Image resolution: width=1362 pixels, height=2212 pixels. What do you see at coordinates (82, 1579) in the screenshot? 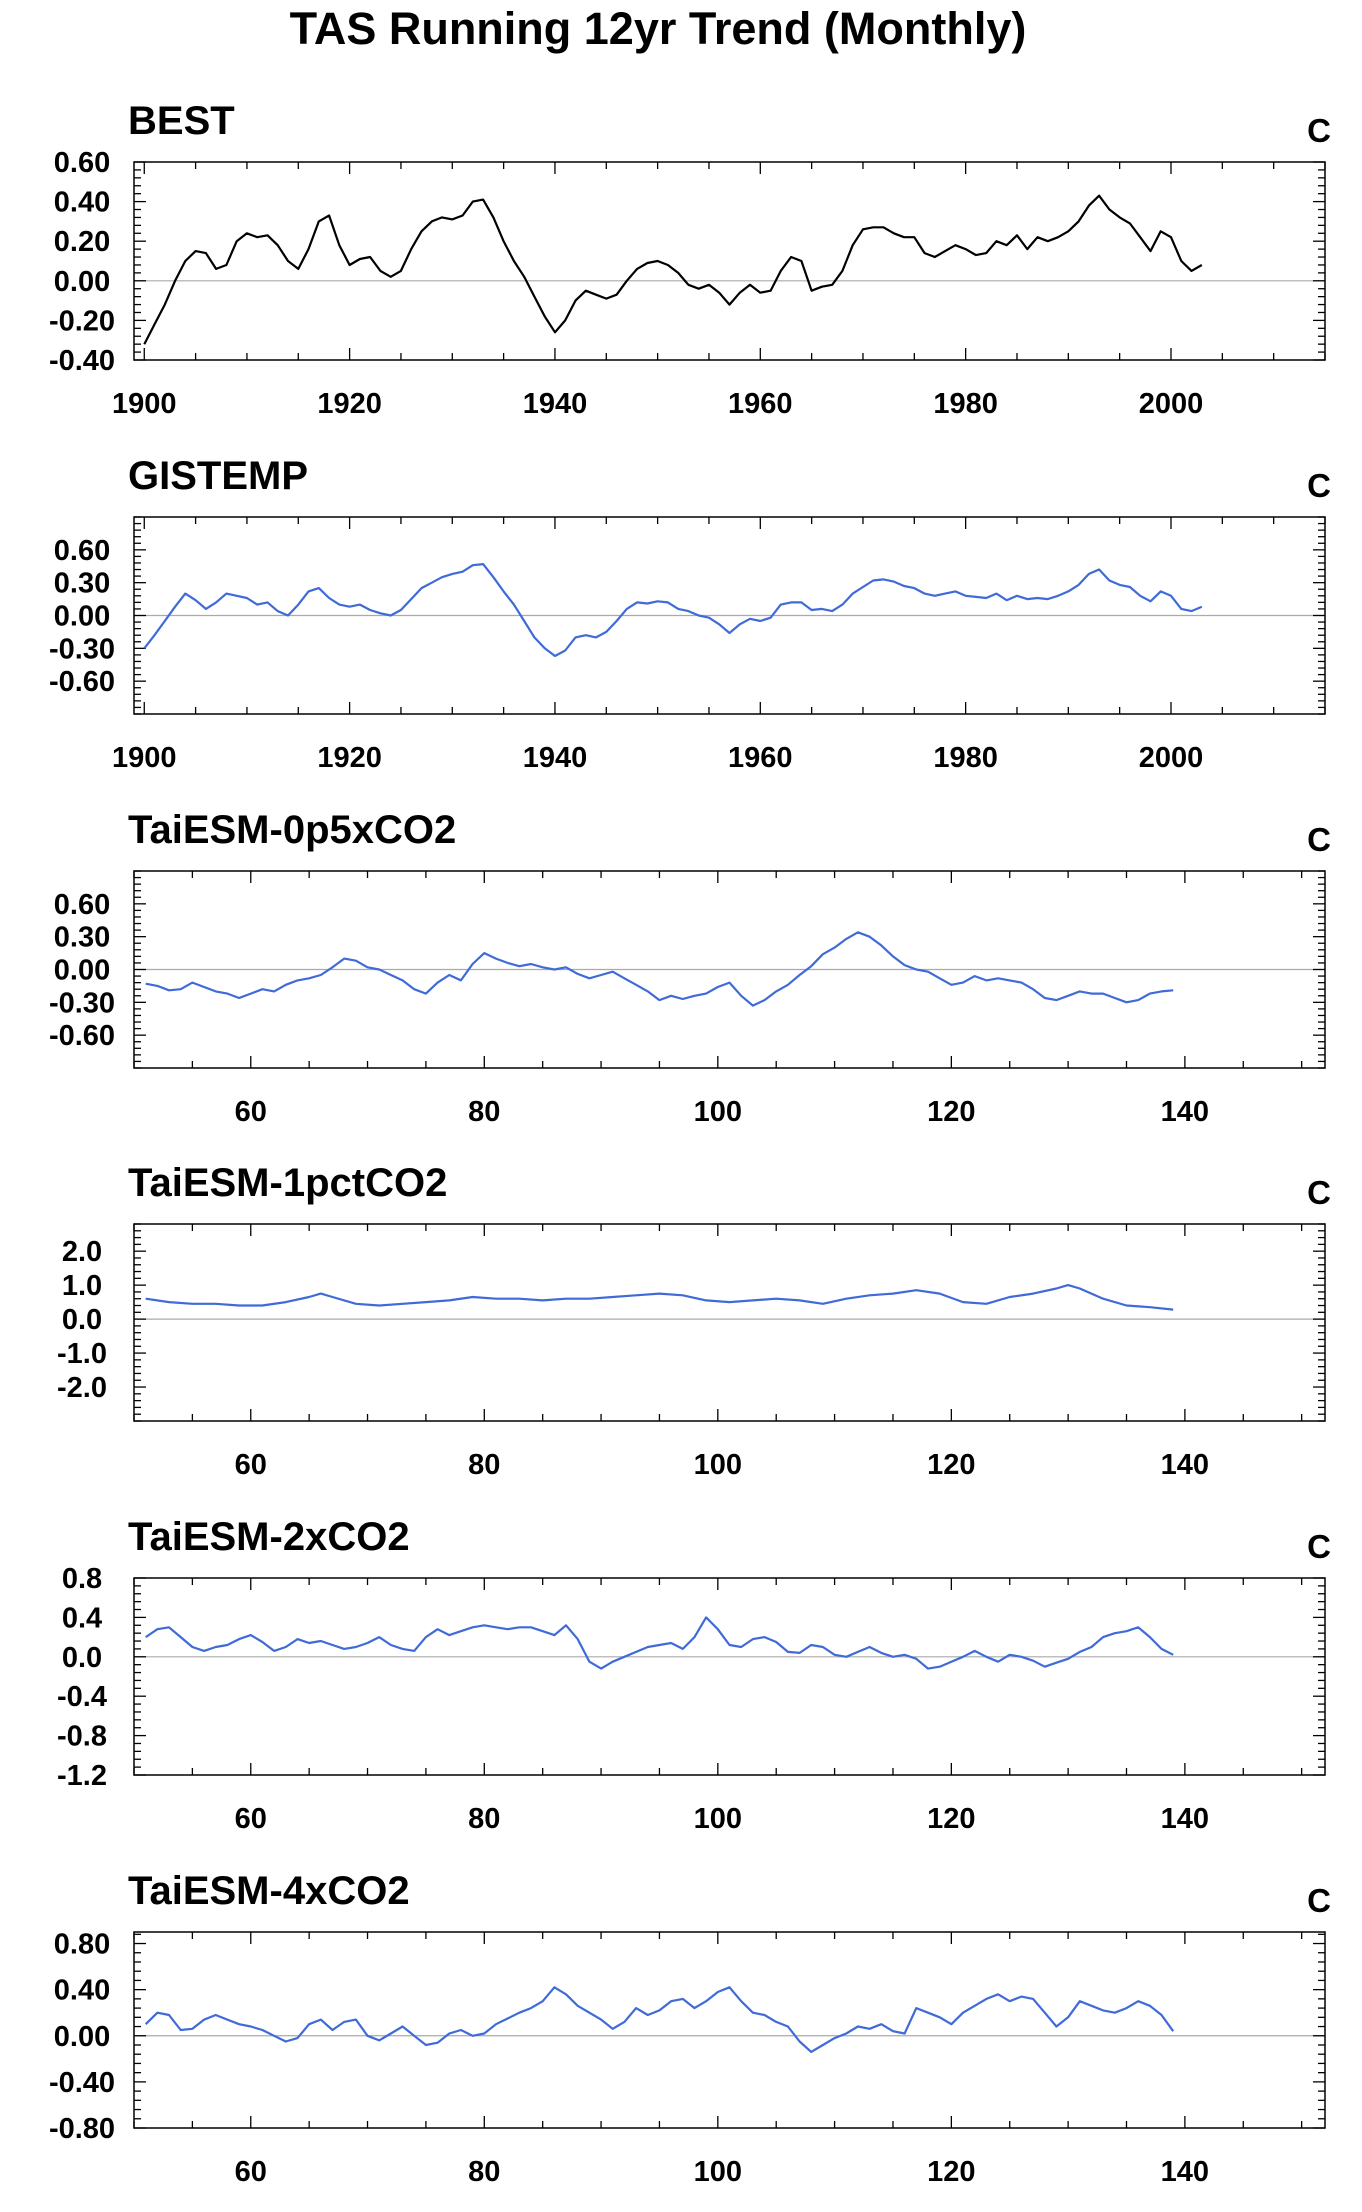
I see `y-tick-label: 0.8` at bounding box center [82, 1579].